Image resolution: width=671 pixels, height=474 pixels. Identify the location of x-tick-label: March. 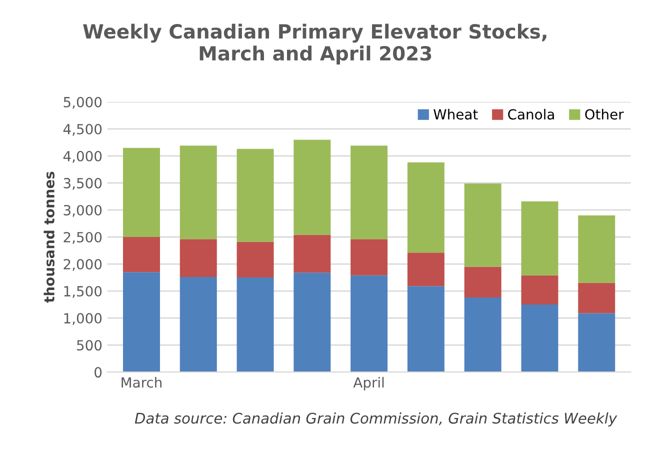
(142, 382).